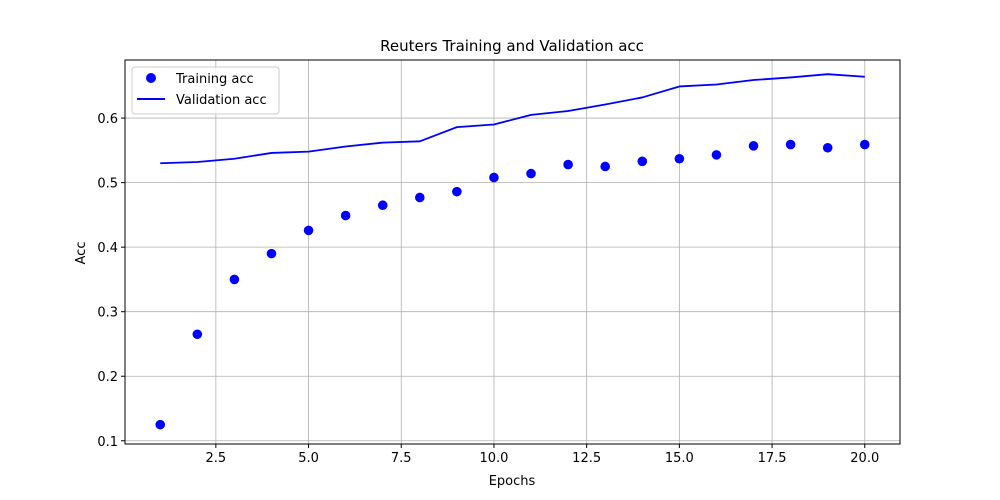  Describe the element at coordinates (493, 458) in the screenshot. I see `x-tick-label: 10.0` at that location.